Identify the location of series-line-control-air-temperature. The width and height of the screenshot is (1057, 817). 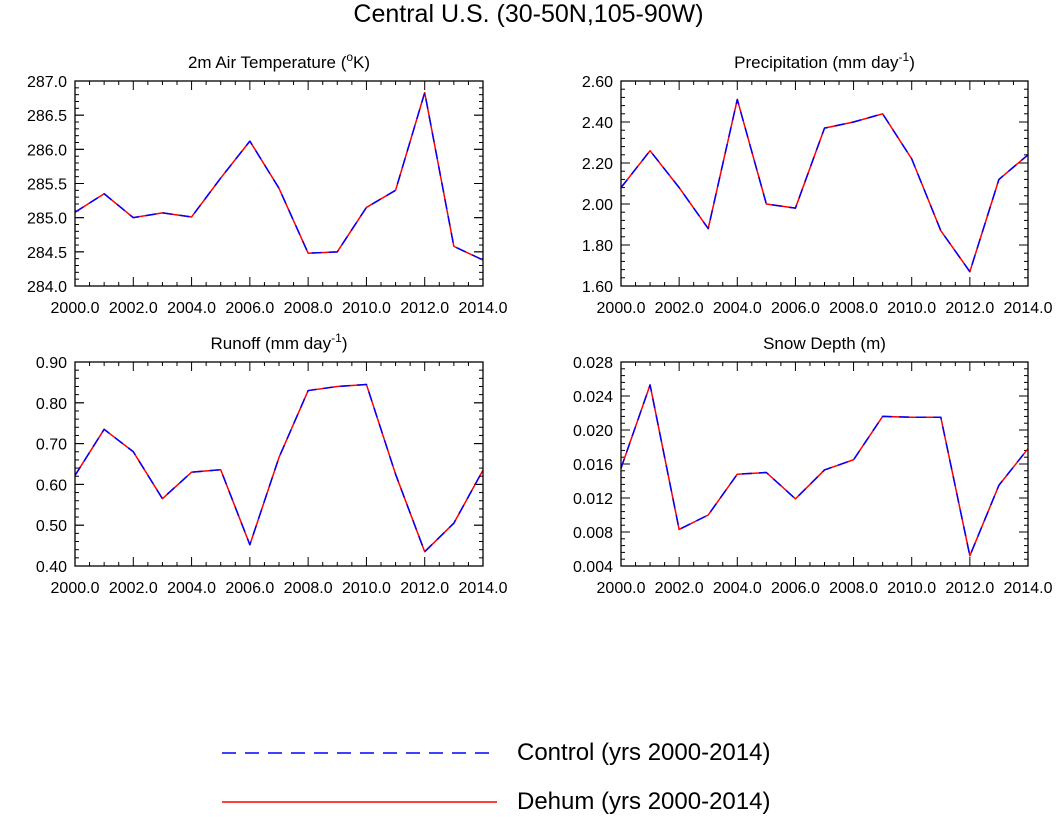
(279, 176).